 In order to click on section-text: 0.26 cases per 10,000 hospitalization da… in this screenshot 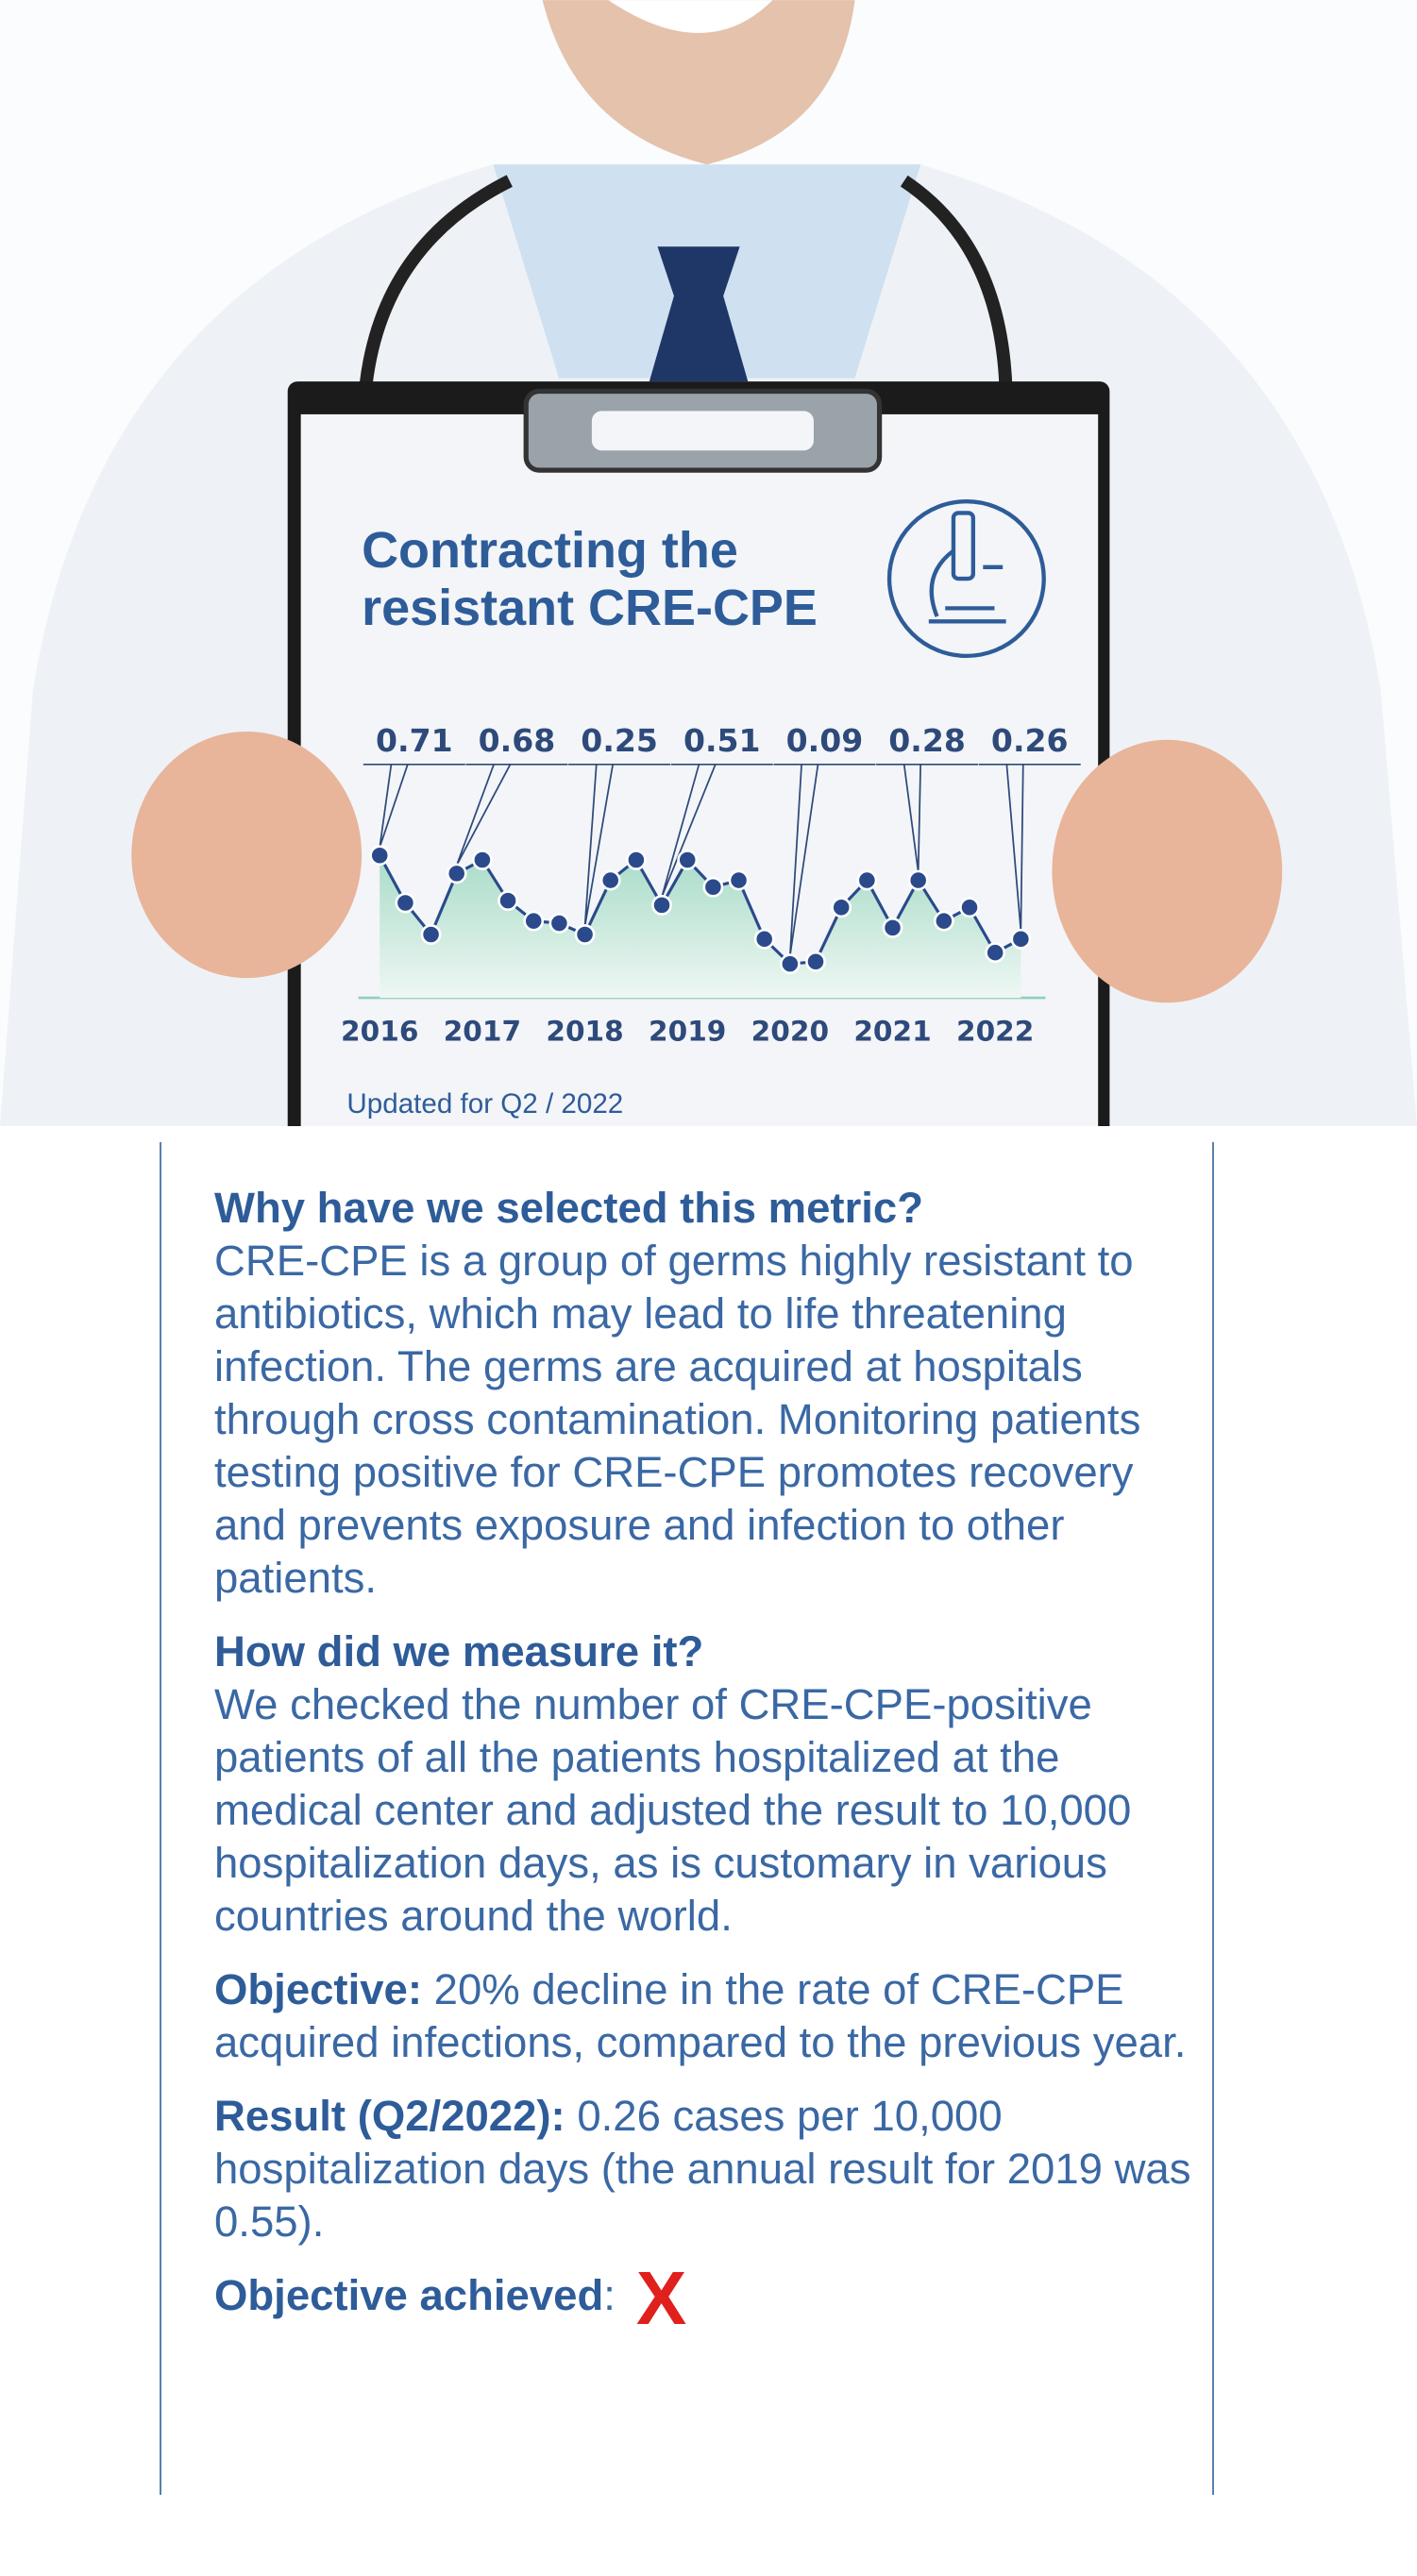, I will do `click(702, 2169)`.